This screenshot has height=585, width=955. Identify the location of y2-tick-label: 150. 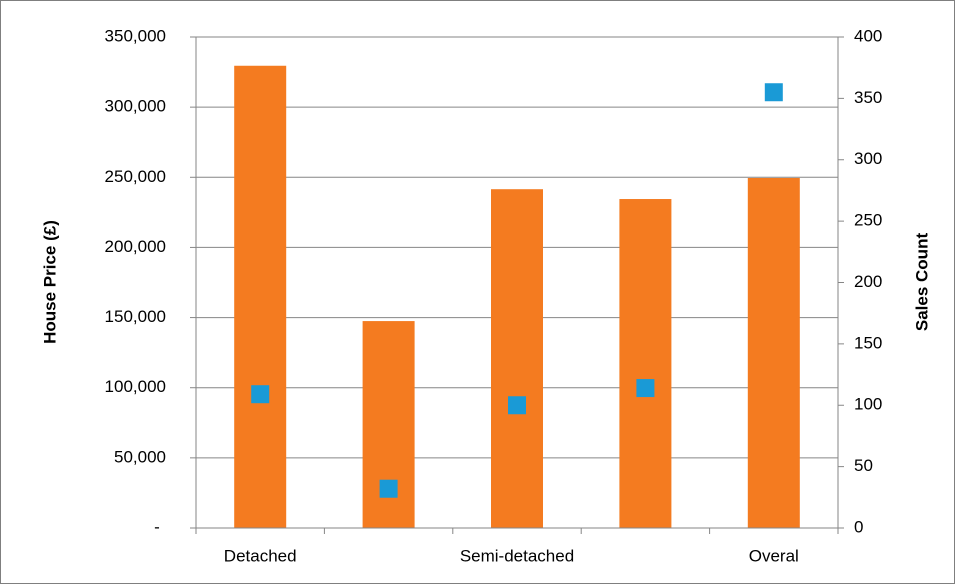
(868, 342).